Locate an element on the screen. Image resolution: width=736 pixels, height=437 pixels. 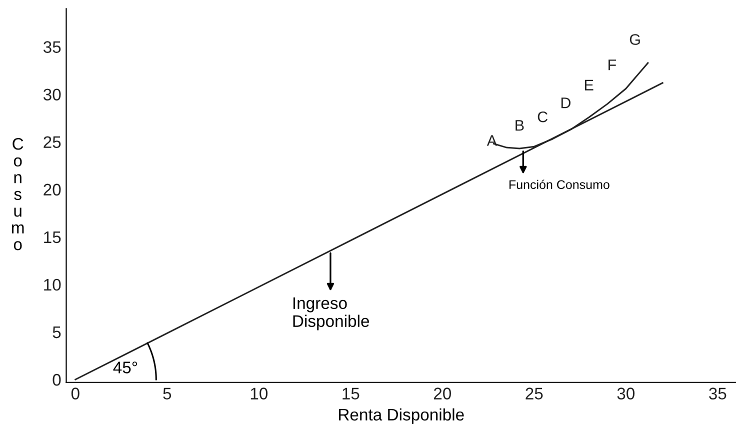
y-tick-label: 30 is located at coordinates (52, 94).